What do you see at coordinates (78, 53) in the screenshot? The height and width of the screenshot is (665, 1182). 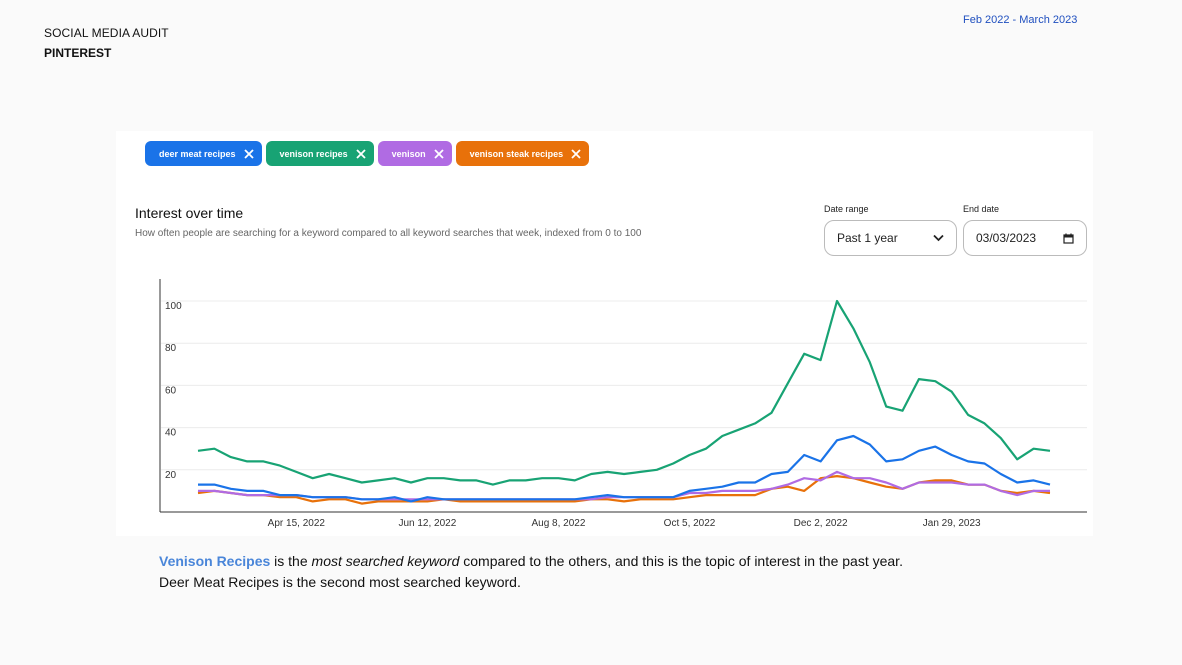 I see `page-subtitle: PINTEREST` at bounding box center [78, 53].